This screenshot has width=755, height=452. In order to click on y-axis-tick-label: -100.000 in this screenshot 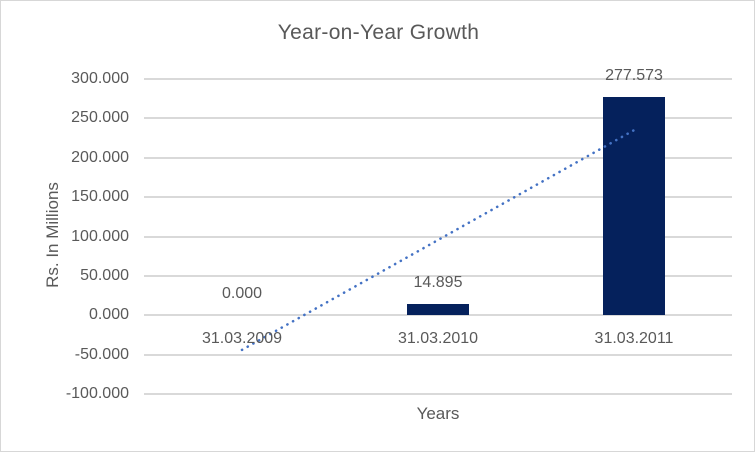, I will do `click(97, 393)`.